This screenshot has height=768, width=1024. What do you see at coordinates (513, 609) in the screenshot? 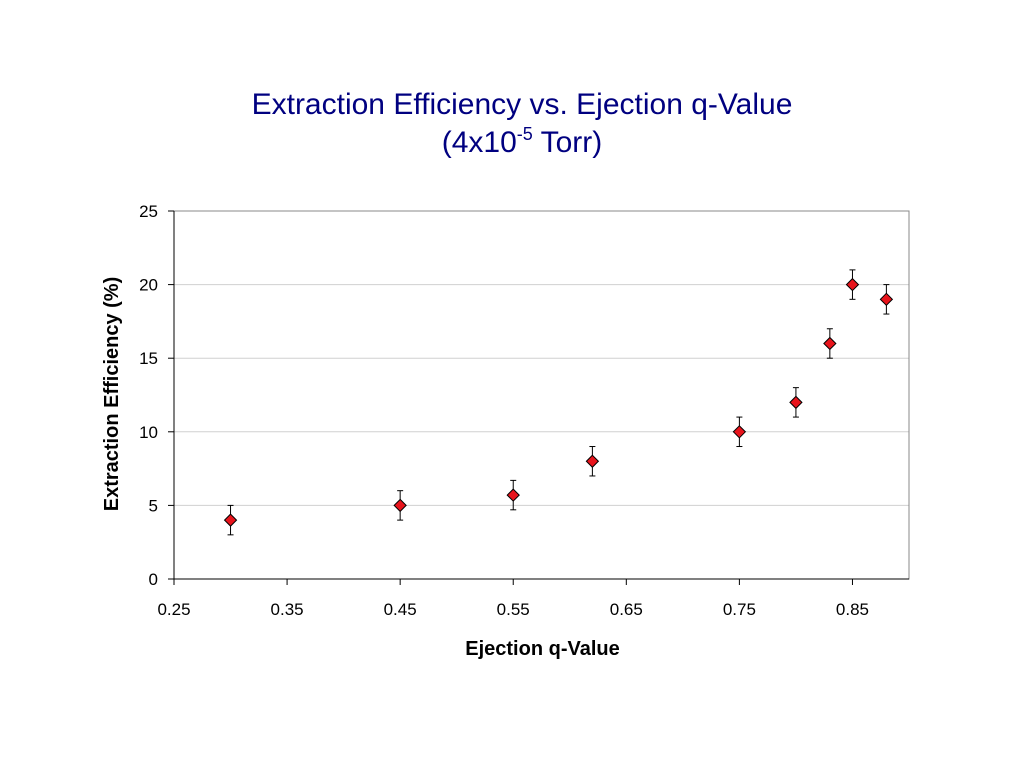
I see `x-tick-label: 0.55` at bounding box center [513, 609].